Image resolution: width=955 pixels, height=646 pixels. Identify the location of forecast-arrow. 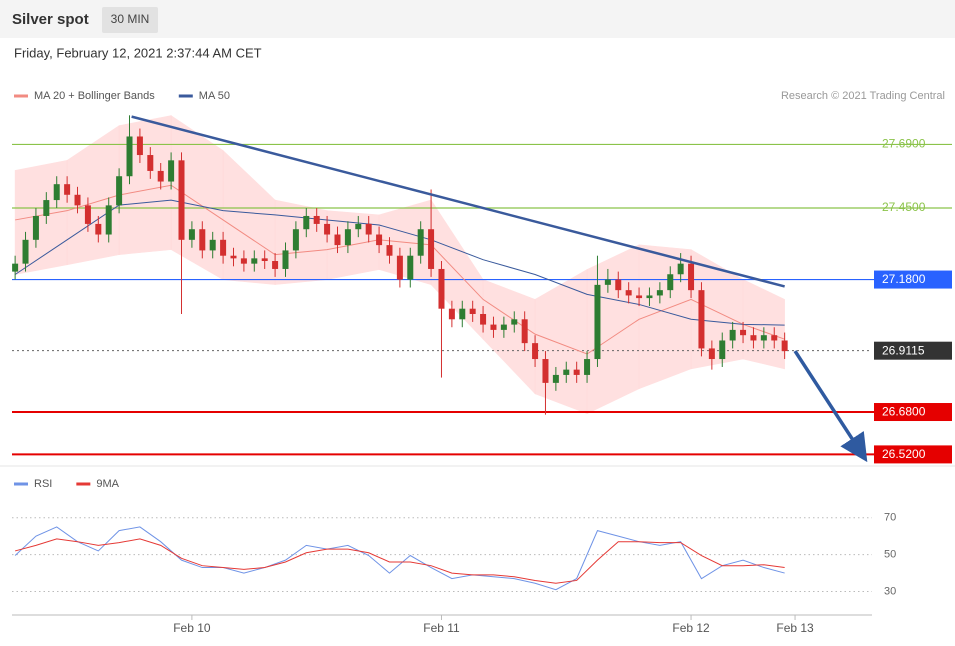
(830, 406).